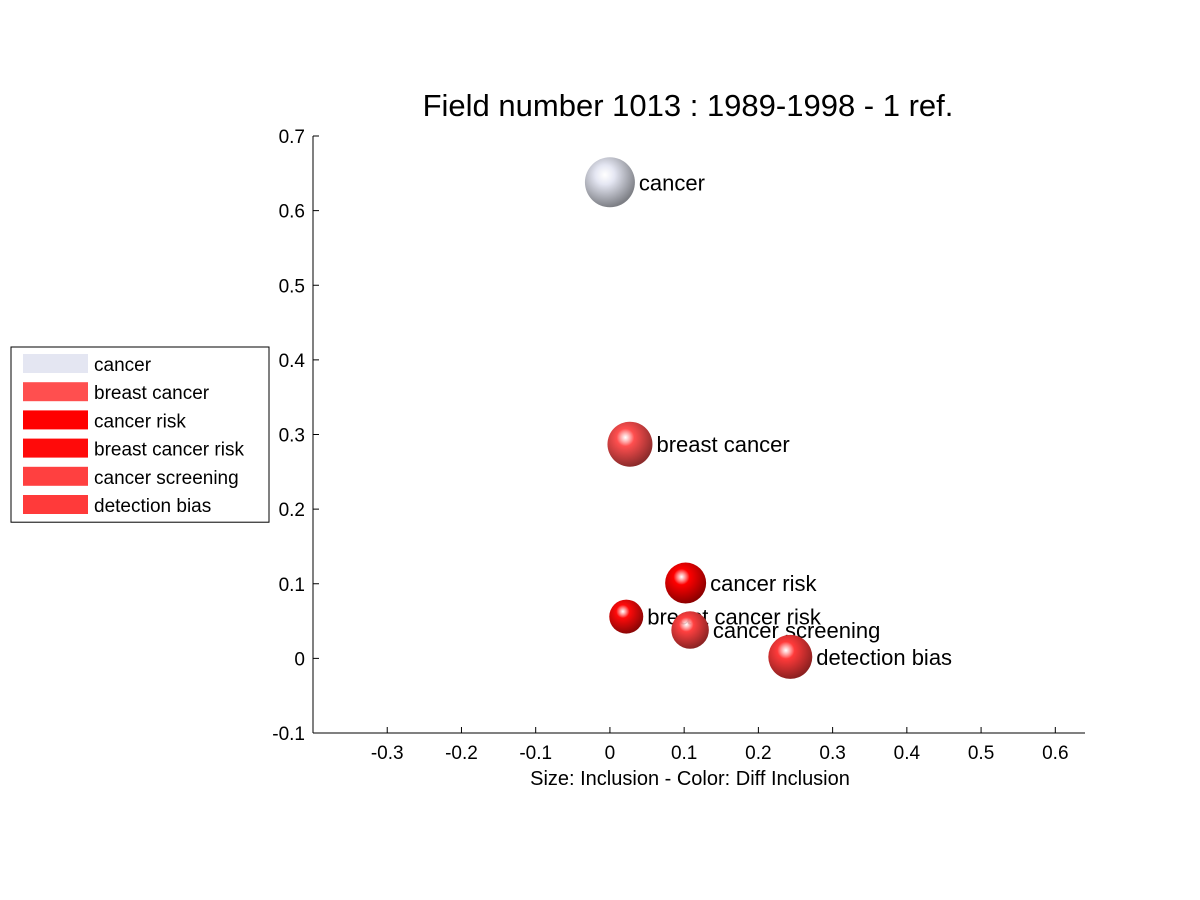  I want to click on legend-label: breast cancer, so click(152, 393).